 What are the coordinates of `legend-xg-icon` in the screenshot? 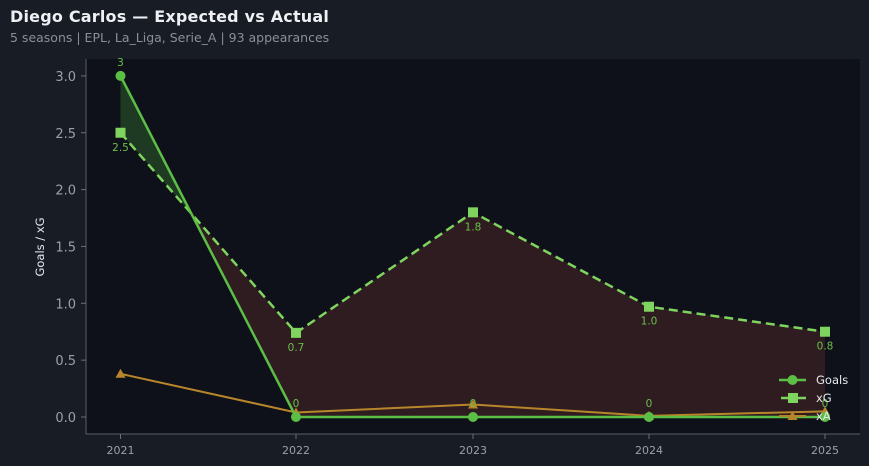 It's located at (793, 398).